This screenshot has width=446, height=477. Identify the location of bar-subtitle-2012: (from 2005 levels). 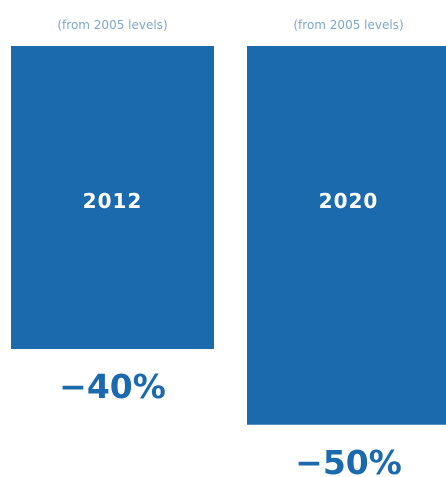
(112, 25).